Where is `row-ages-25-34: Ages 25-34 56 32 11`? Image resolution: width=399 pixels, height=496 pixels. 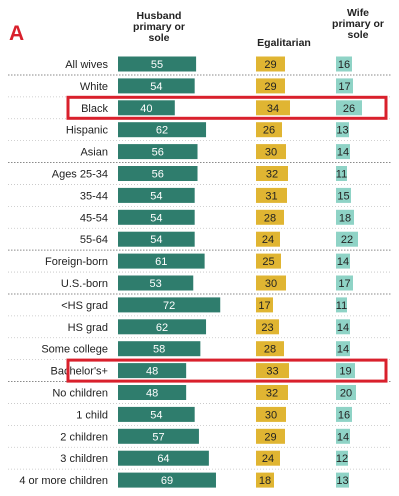
row-ages-25-34: Ages 25-34 56 32 11 is located at coordinates (199, 173).